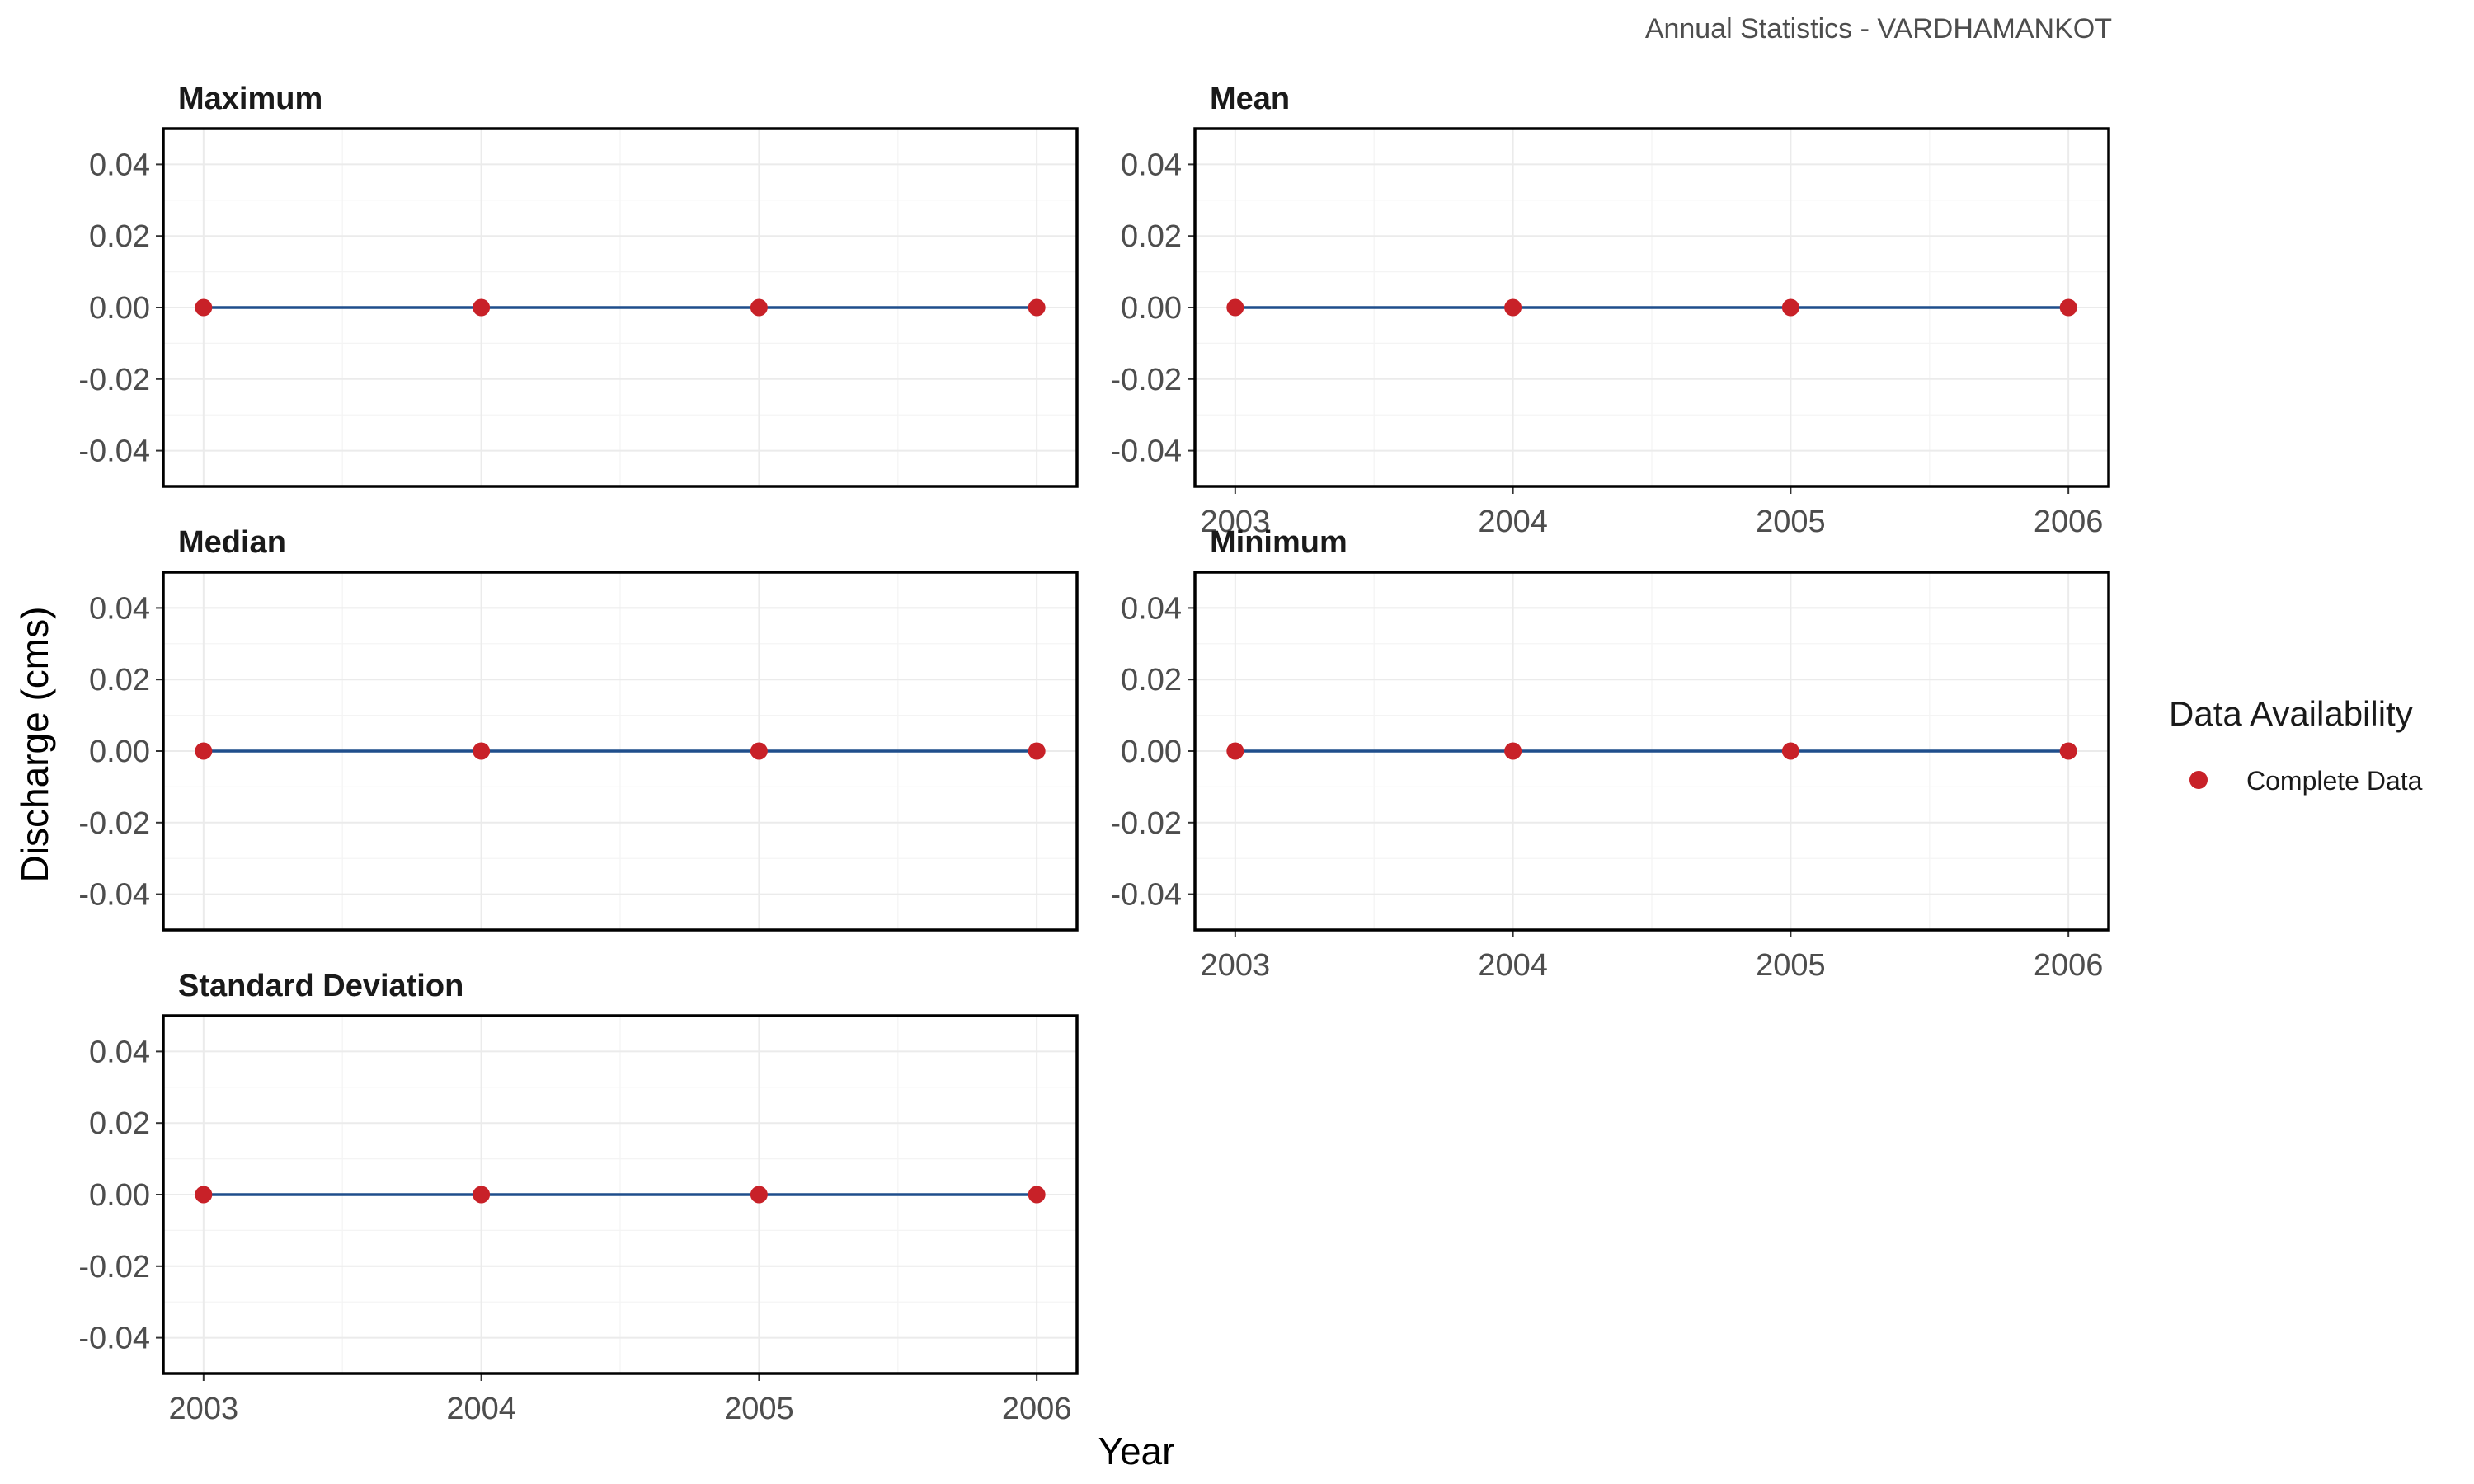 The image size is (2474, 1484). What do you see at coordinates (1513, 307) in the screenshot?
I see `data-point-mean-2004` at bounding box center [1513, 307].